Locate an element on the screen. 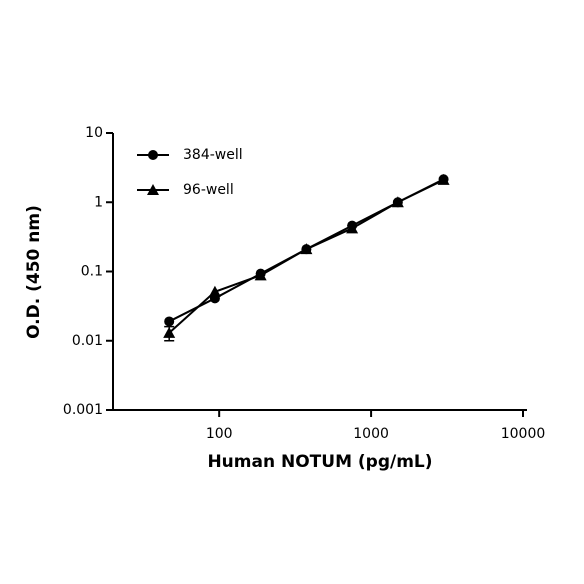  x-tick-label: 10000 is located at coordinates (523, 434).